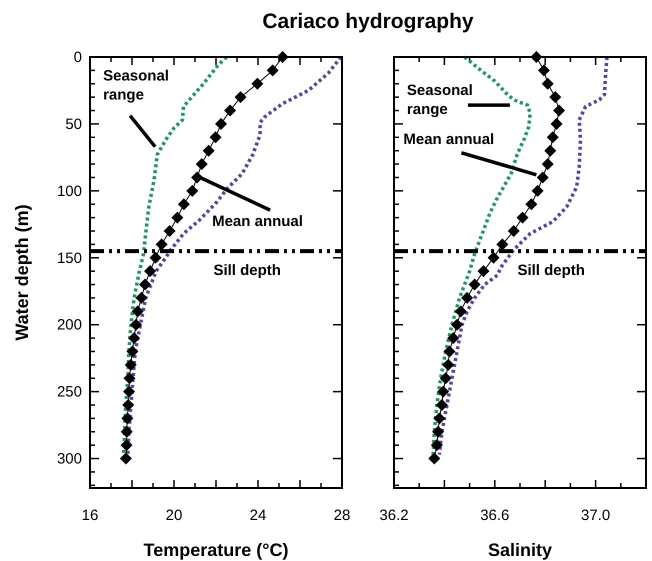 The image size is (652, 561). I want to click on x-tick-label: 24, so click(258, 515).